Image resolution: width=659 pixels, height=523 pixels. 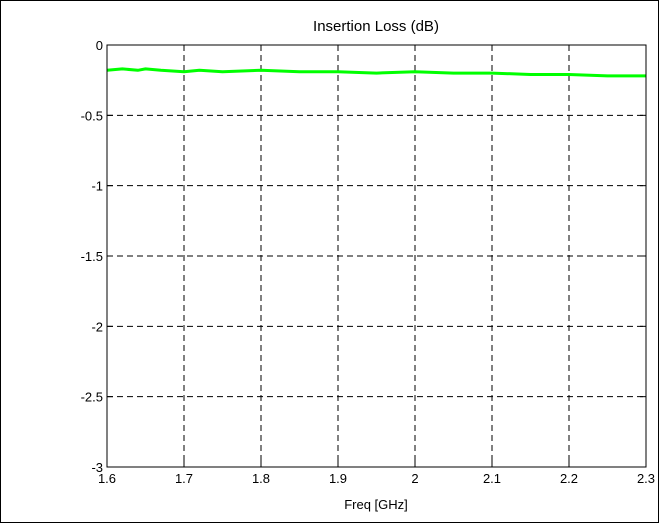 What do you see at coordinates (376, 504) in the screenshot?
I see `x-axis-label: Freq [GHz]` at bounding box center [376, 504].